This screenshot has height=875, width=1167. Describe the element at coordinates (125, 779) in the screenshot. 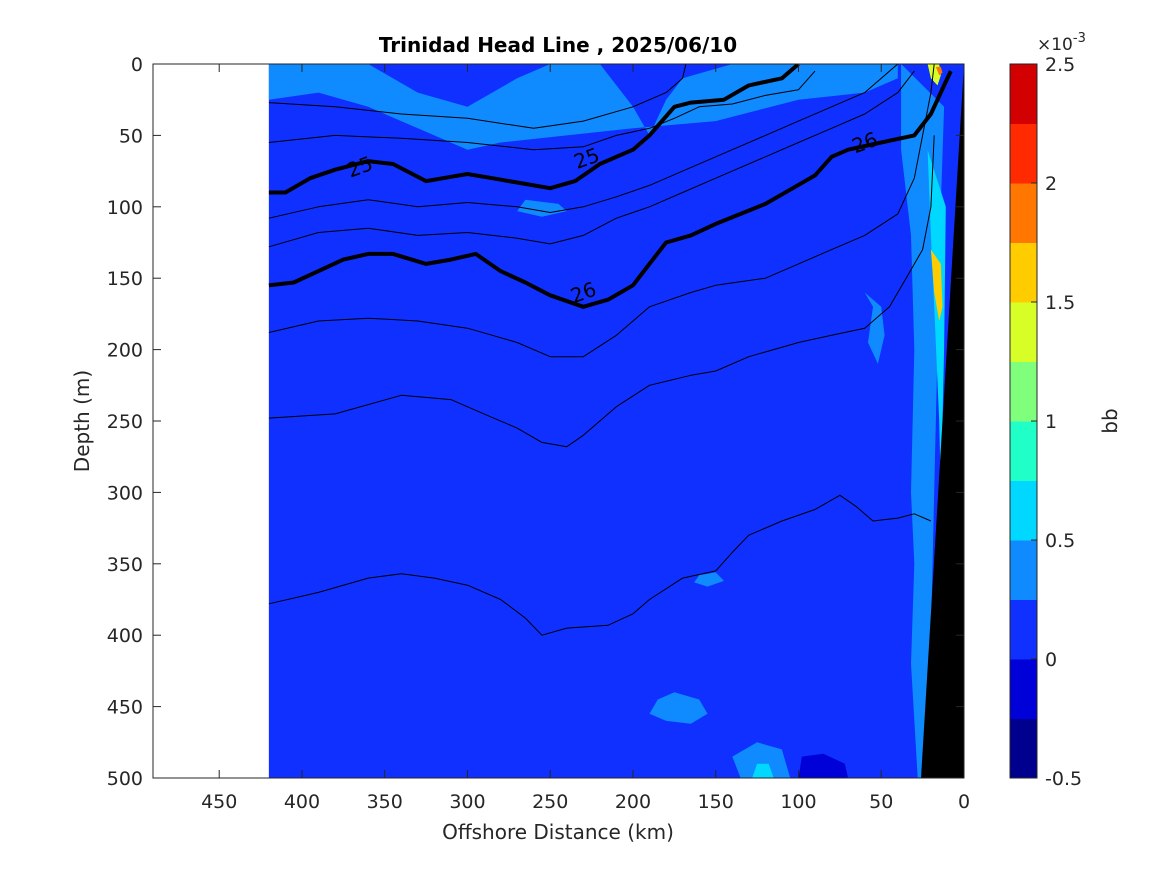

I see `y-tick-label-10: 500` at that location.